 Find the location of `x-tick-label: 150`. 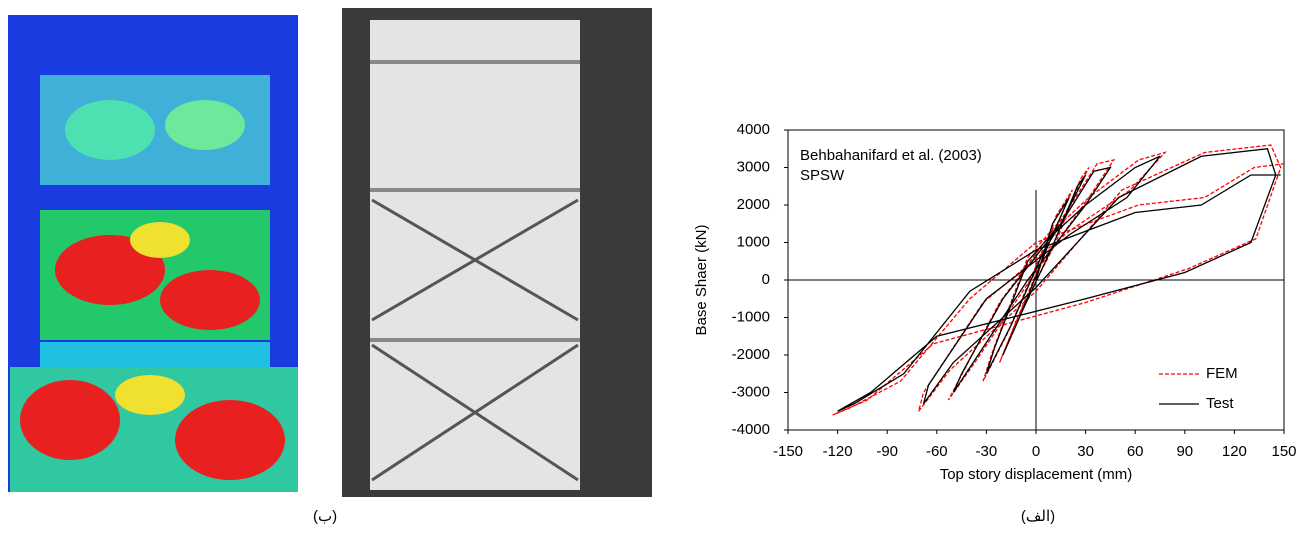

x-tick-label: 150 is located at coordinates (1283, 451).